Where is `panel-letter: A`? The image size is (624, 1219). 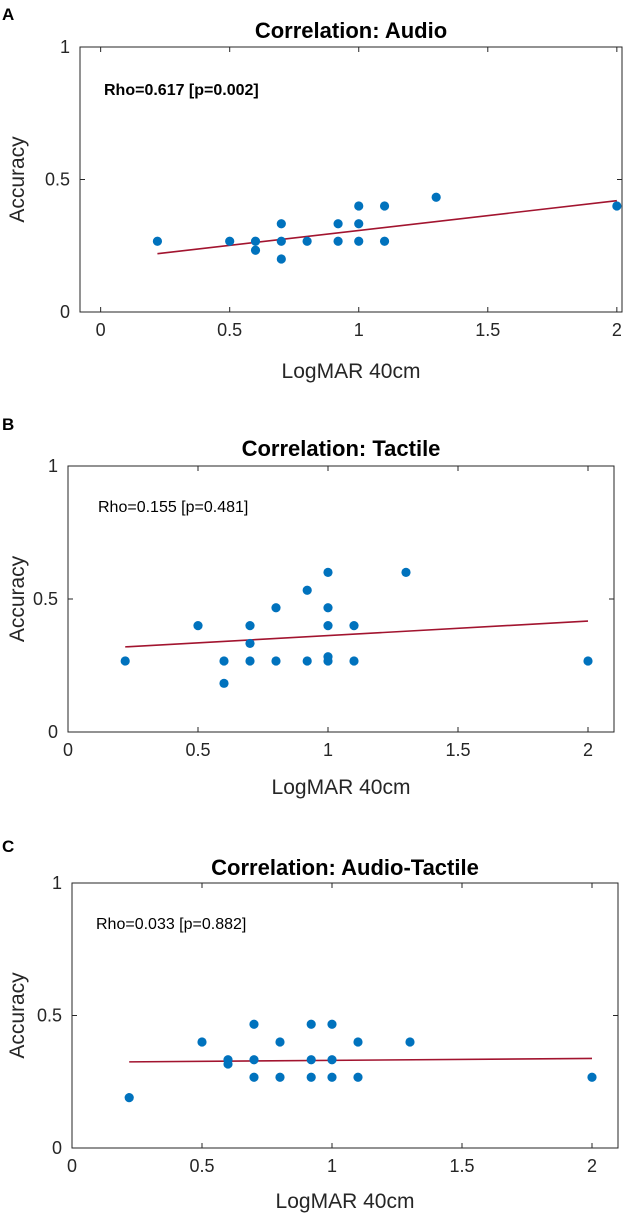
panel-letter: A is located at coordinates (8, 14).